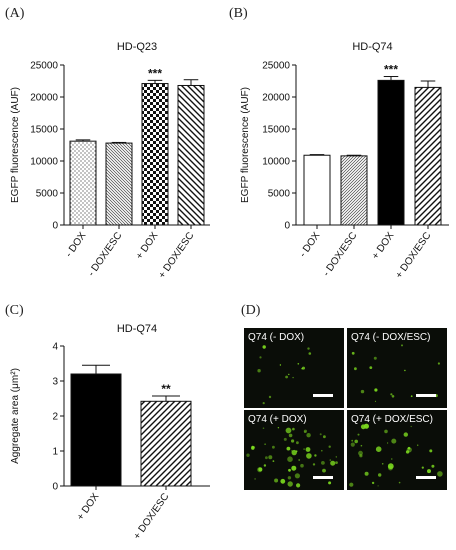 The height and width of the screenshot is (550, 456). Describe the element at coordinates (44, 130) in the screenshot. I see `y-tick-label: 15000` at that location.